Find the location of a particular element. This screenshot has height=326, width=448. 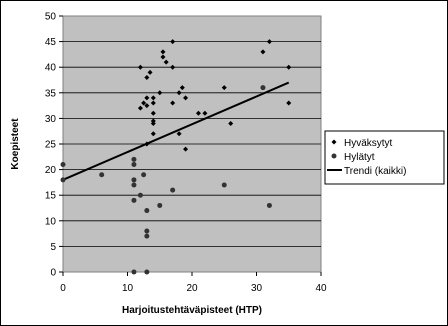

x-tick-label: 30 is located at coordinates (257, 288).